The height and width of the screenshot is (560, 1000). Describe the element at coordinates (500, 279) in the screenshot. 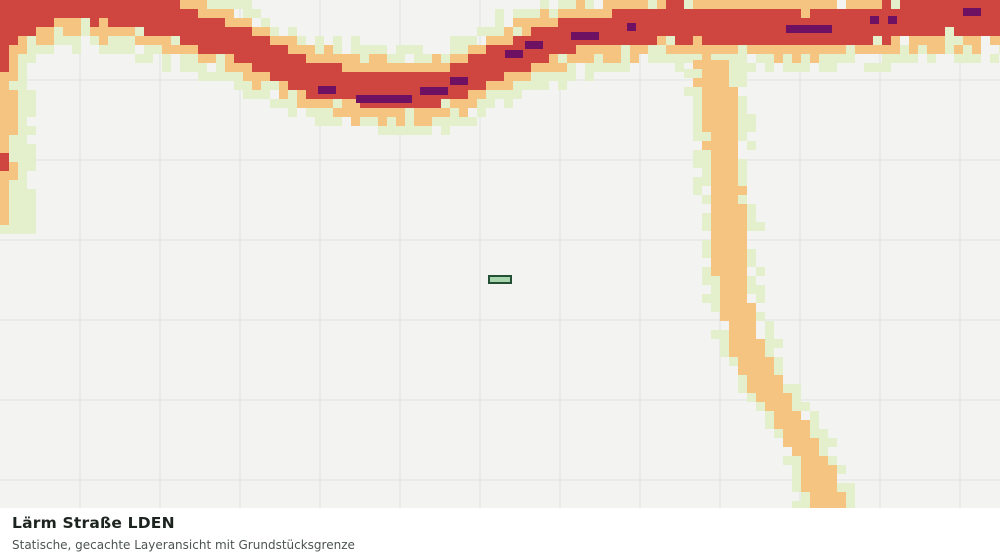

I see `parcel-boundary` at that location.